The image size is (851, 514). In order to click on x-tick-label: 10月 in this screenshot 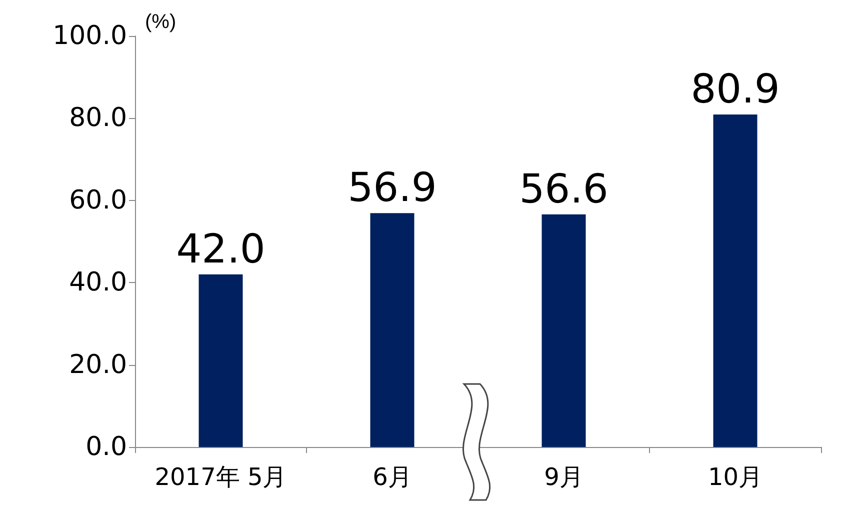, I will do `click(735, 477)`.